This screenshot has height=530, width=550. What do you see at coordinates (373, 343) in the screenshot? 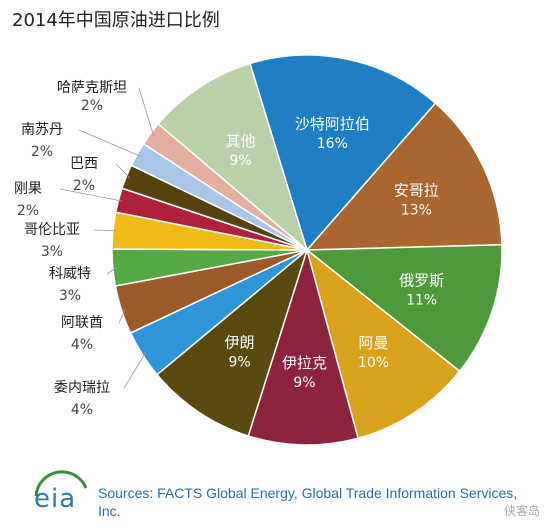
I see `slice-label: 阿曼` at bounding box center [373, 343].